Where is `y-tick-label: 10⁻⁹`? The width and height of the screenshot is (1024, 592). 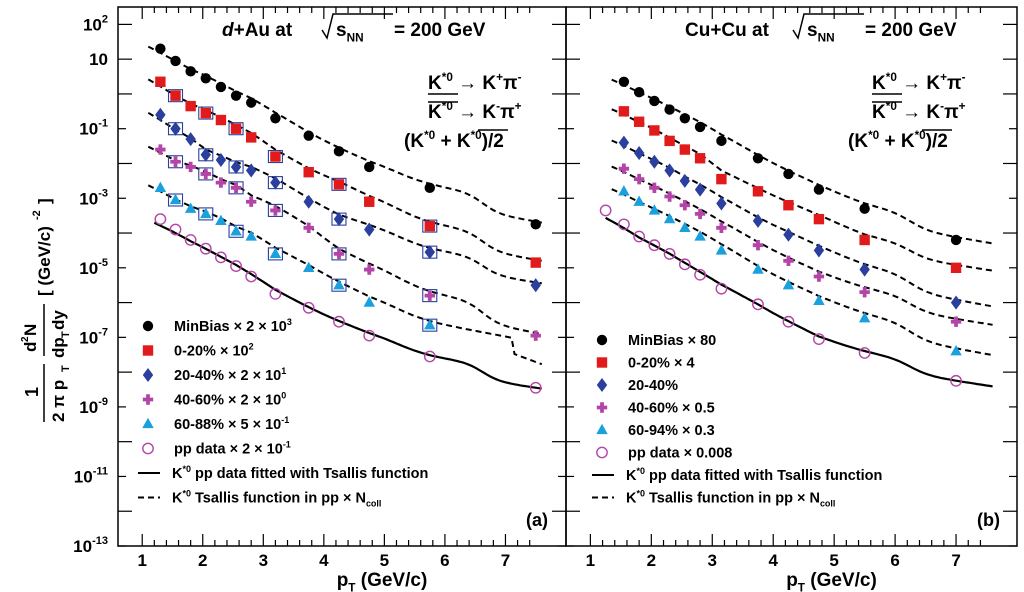
y-tick-label: 10⁻⁹ is located at coordinates (93, 406).